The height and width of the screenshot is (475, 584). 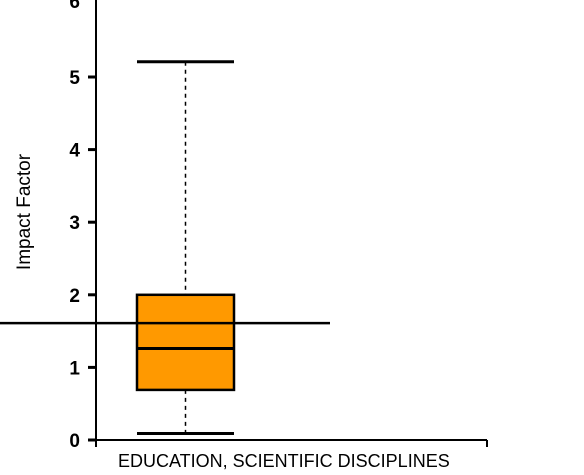 I want to click on y-tick-label-6: 6, so click(x=74, y=6).